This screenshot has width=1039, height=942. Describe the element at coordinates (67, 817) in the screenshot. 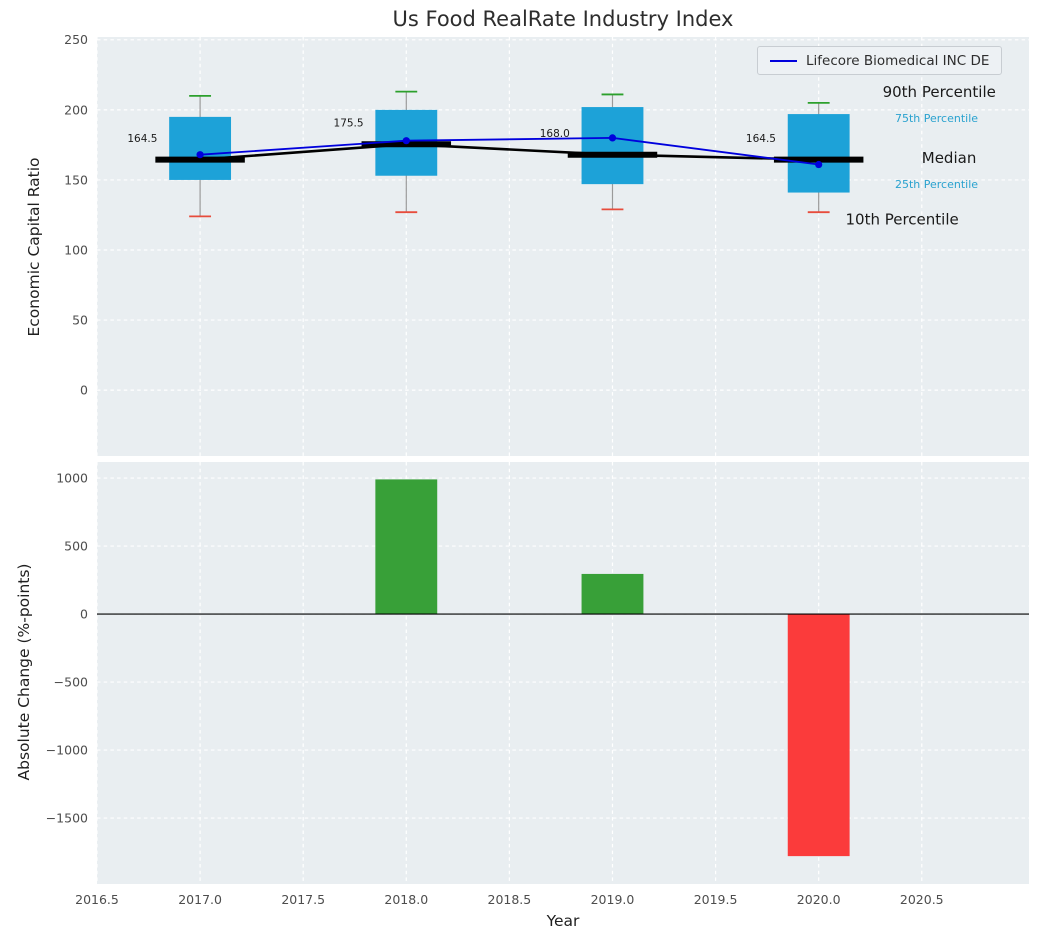

I see `y-tick-label: −1500` at that location.